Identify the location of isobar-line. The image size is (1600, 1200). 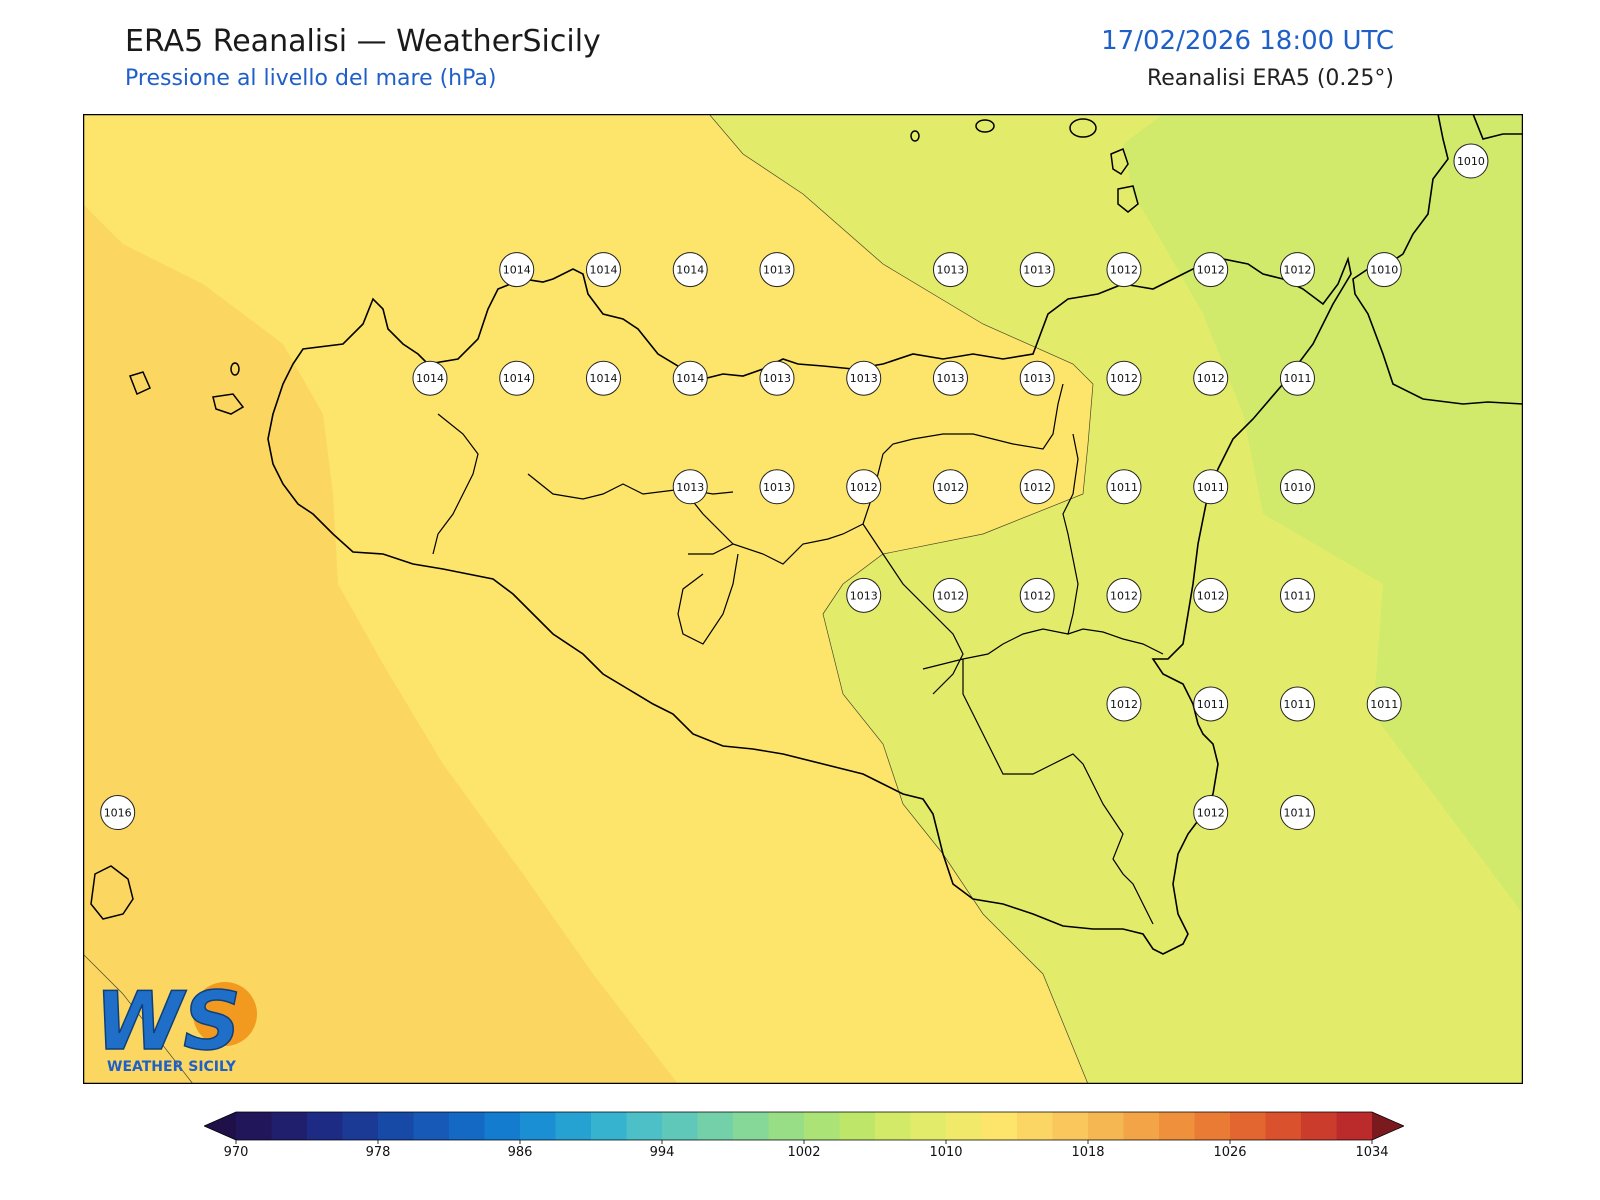
(138, 1018).